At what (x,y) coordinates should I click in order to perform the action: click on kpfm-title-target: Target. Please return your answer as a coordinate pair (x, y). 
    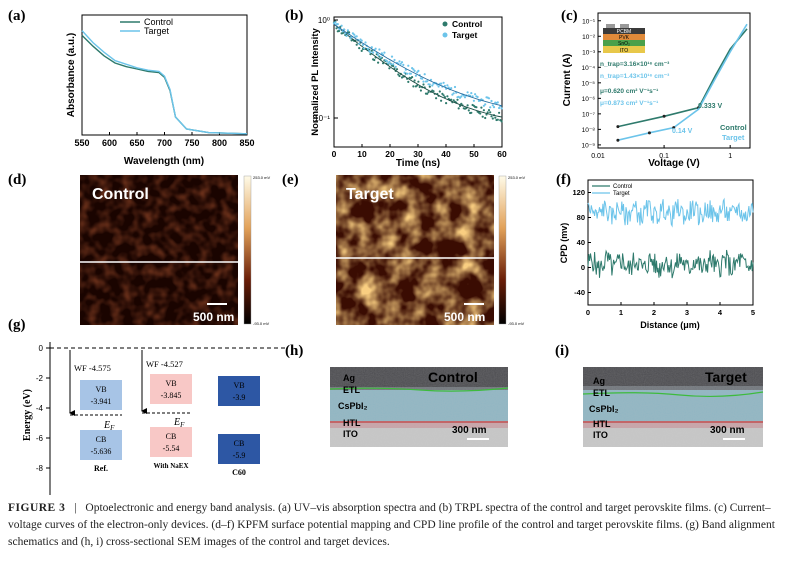
    Looking at the image, I should click on (370, 194).